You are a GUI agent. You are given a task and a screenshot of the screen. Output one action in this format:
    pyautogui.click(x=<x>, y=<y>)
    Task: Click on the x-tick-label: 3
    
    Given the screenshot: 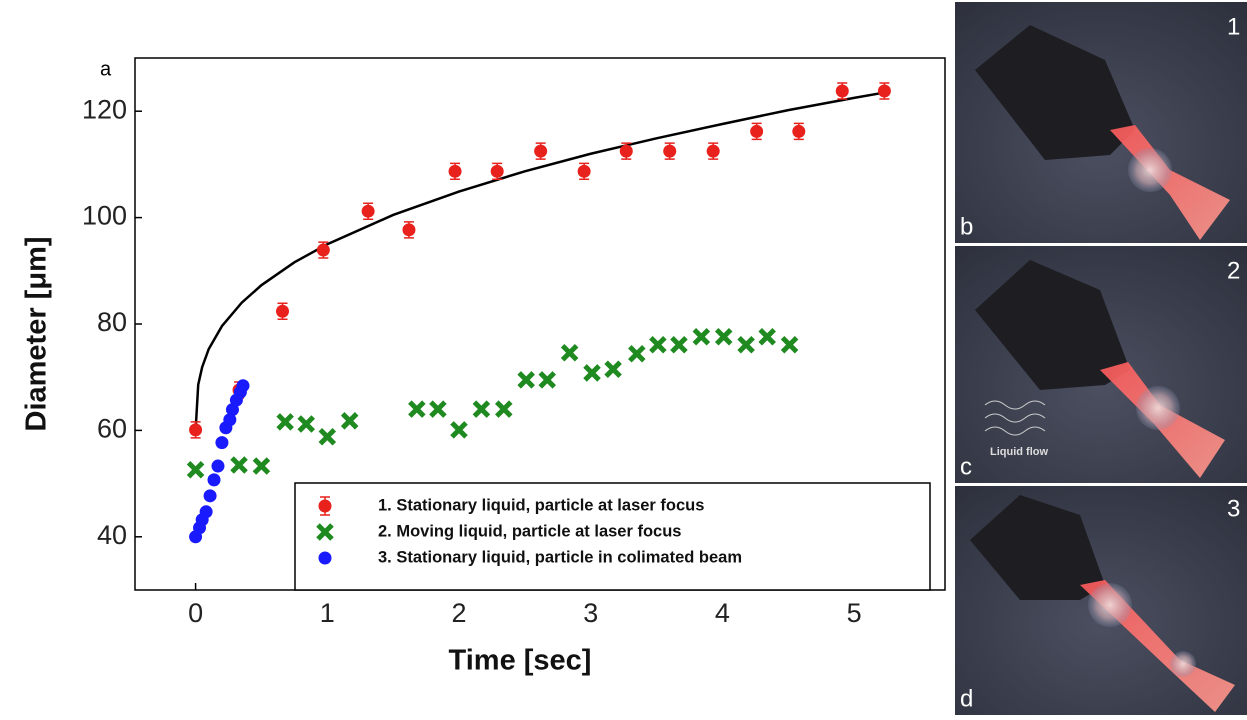 What is the action you would take?
    pyautogui.click(x=590, y=613)
    